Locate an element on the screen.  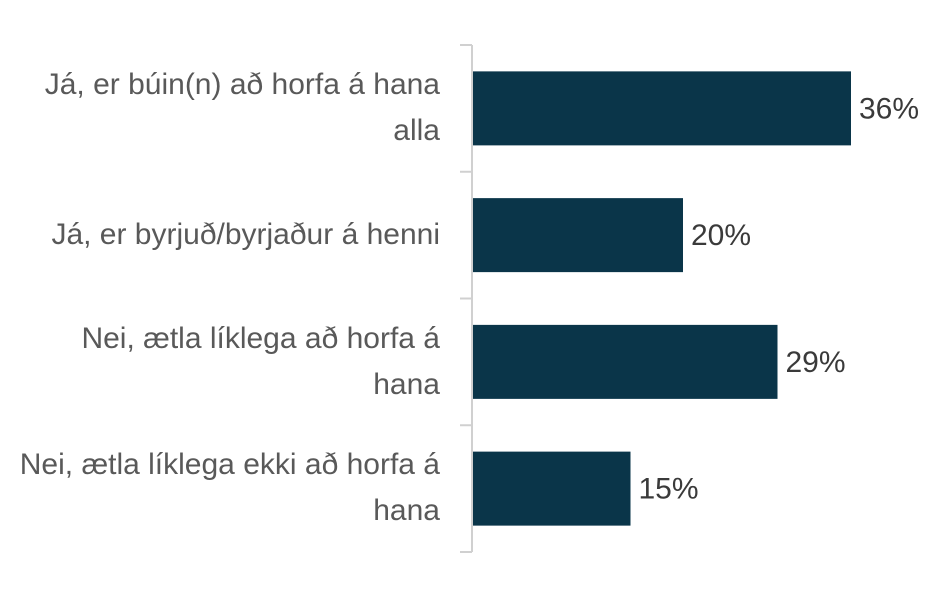
category-label: Nei, ætla líklega að horfa á hana is located at coordinates (260, 361).